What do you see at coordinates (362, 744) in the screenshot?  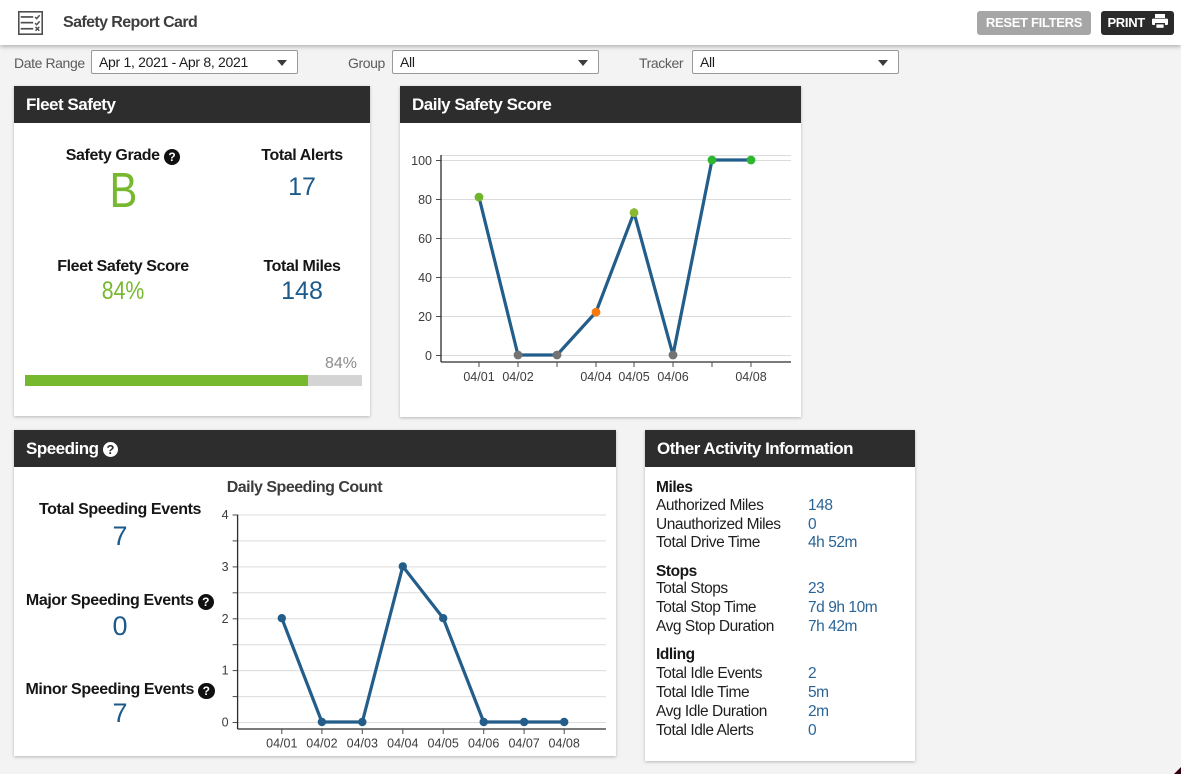 I see `svg-text: 04/03` at bounding box center [362, 744].